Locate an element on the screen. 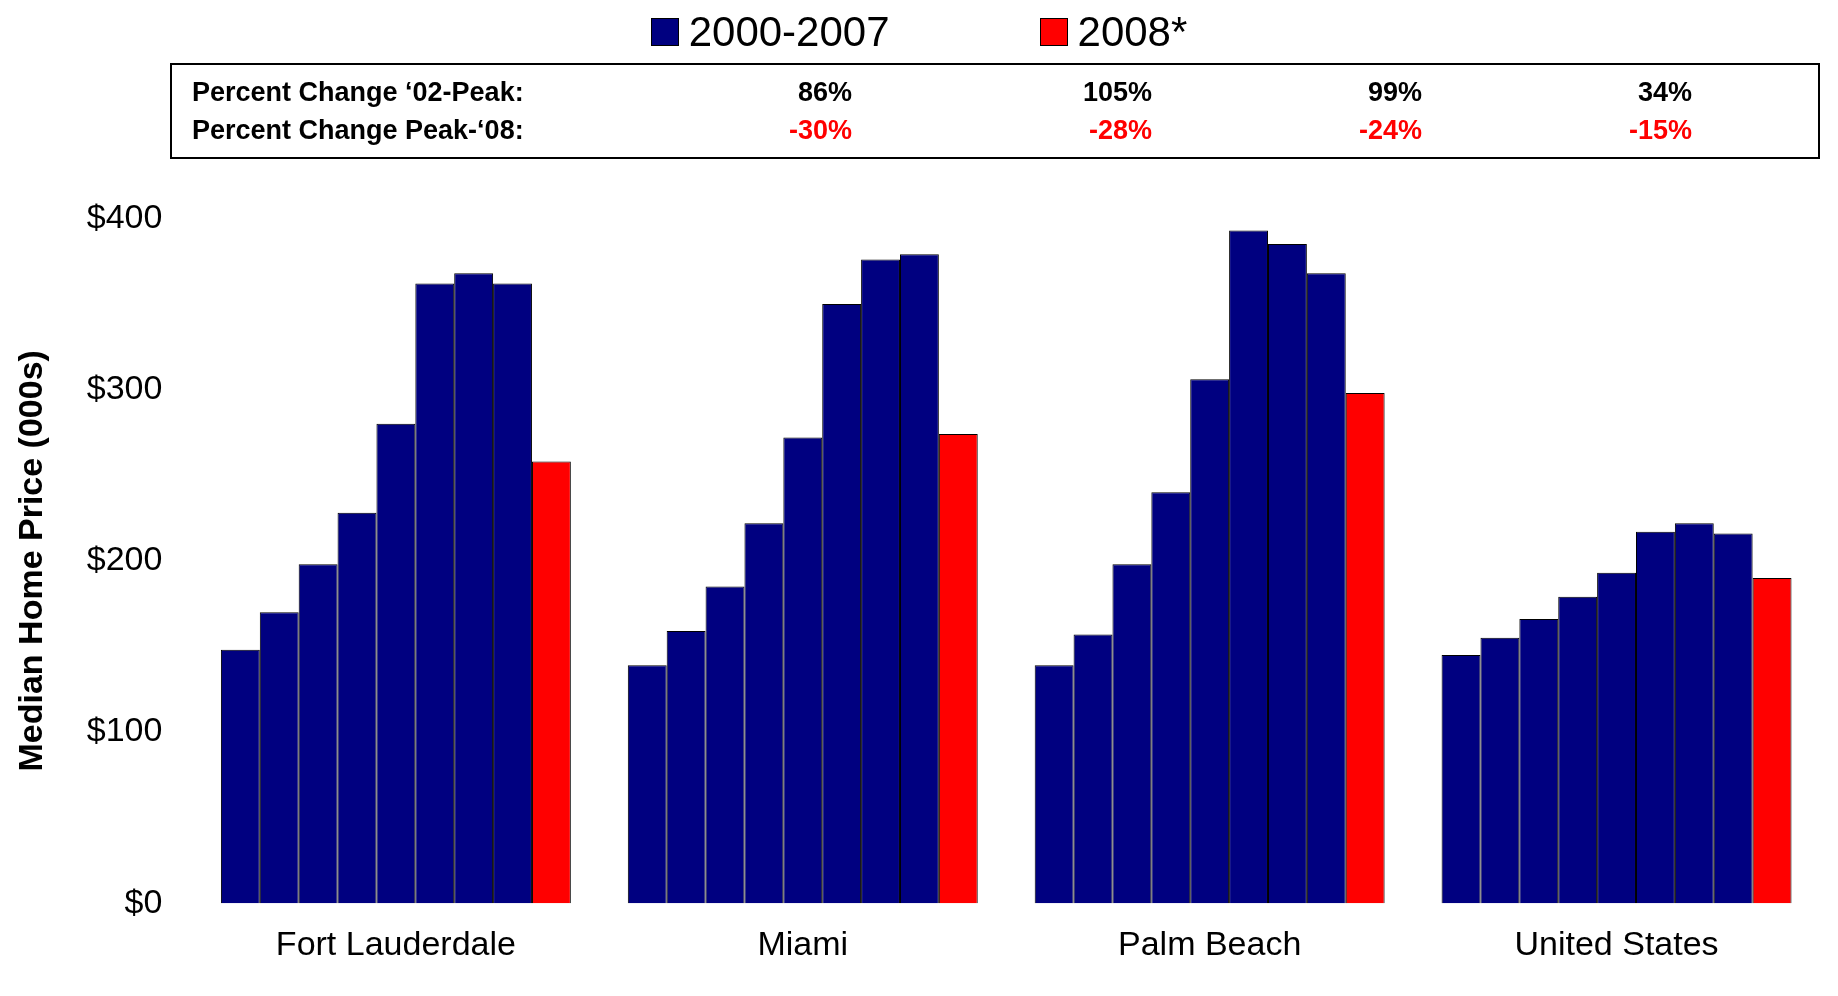 The height and width of the screenshot is (996, 1838). text: Percent Change ‘02-Peak: is located at coordinates (358, 92).